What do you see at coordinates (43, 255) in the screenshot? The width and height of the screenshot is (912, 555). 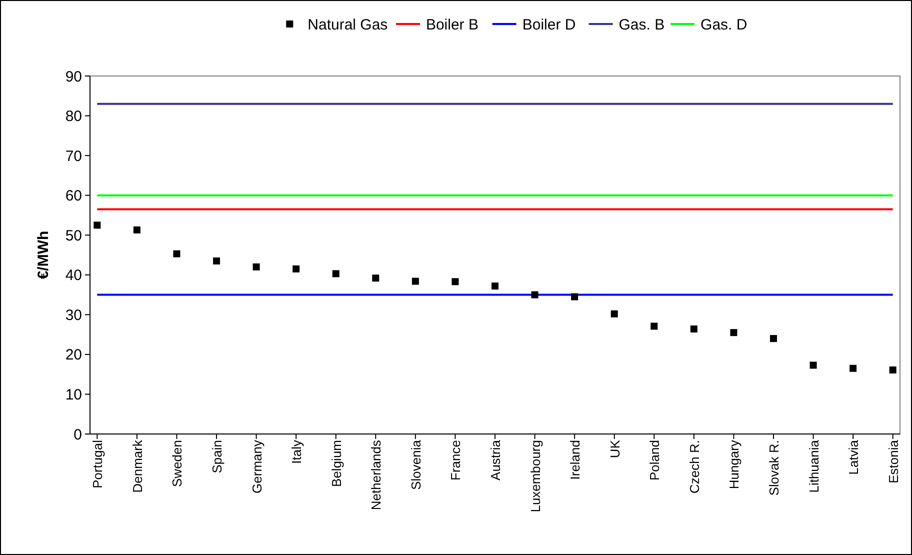 I see `y-axis-title: €/MWh` at bounding box center [43, 255].